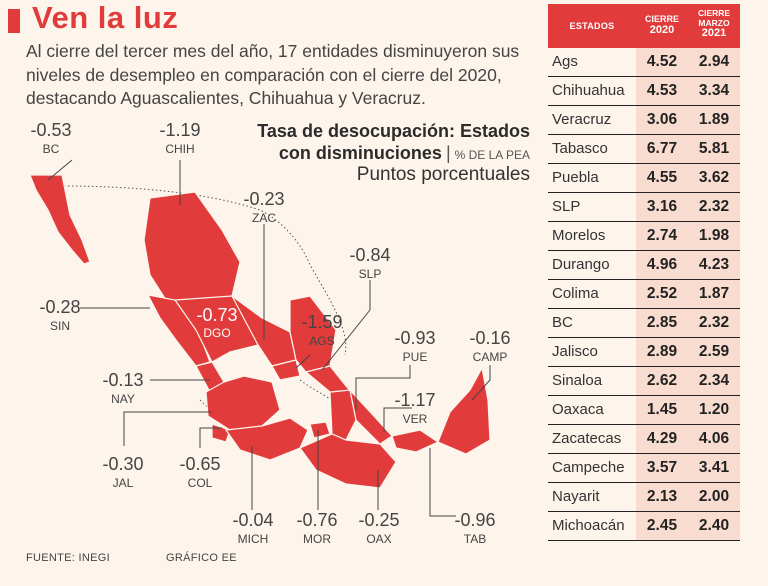 The height and width of the screenshot is (586, 768). Describe the element at coordinates (264, 199) in the screenshot. I see `map-value-zac: -0.23` at that location.